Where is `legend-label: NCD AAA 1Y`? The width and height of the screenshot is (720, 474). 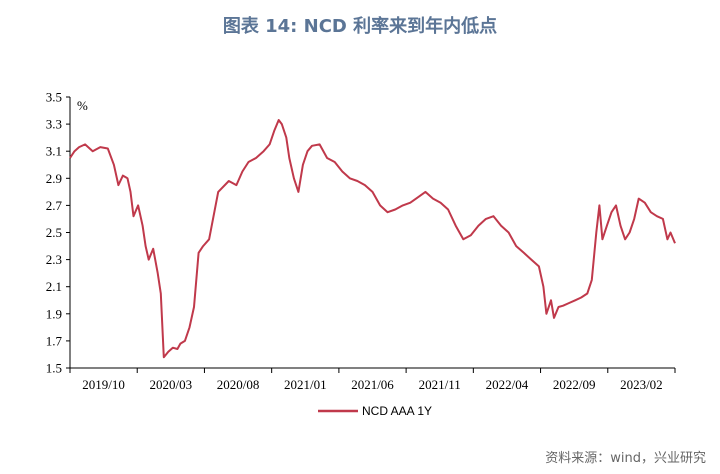
legend-label: NCD AAA 1Y is located at coordinates (397, 411).